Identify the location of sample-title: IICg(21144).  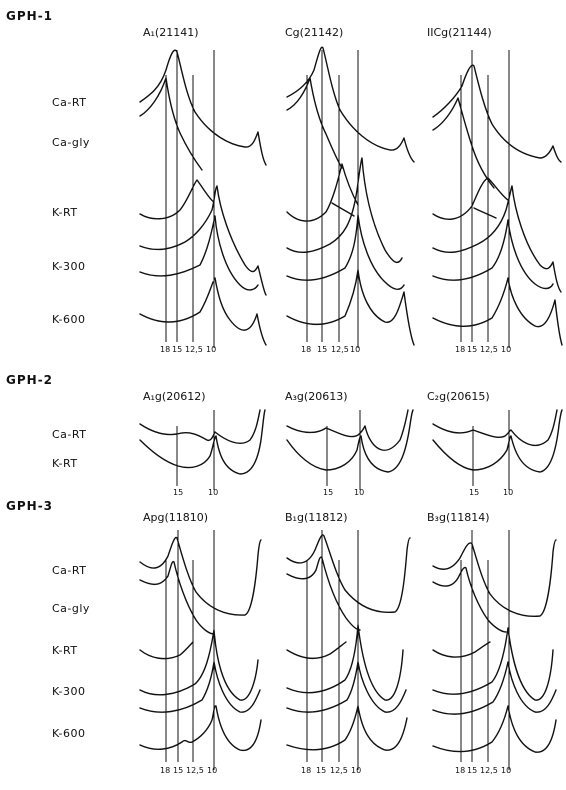
(459, 32).